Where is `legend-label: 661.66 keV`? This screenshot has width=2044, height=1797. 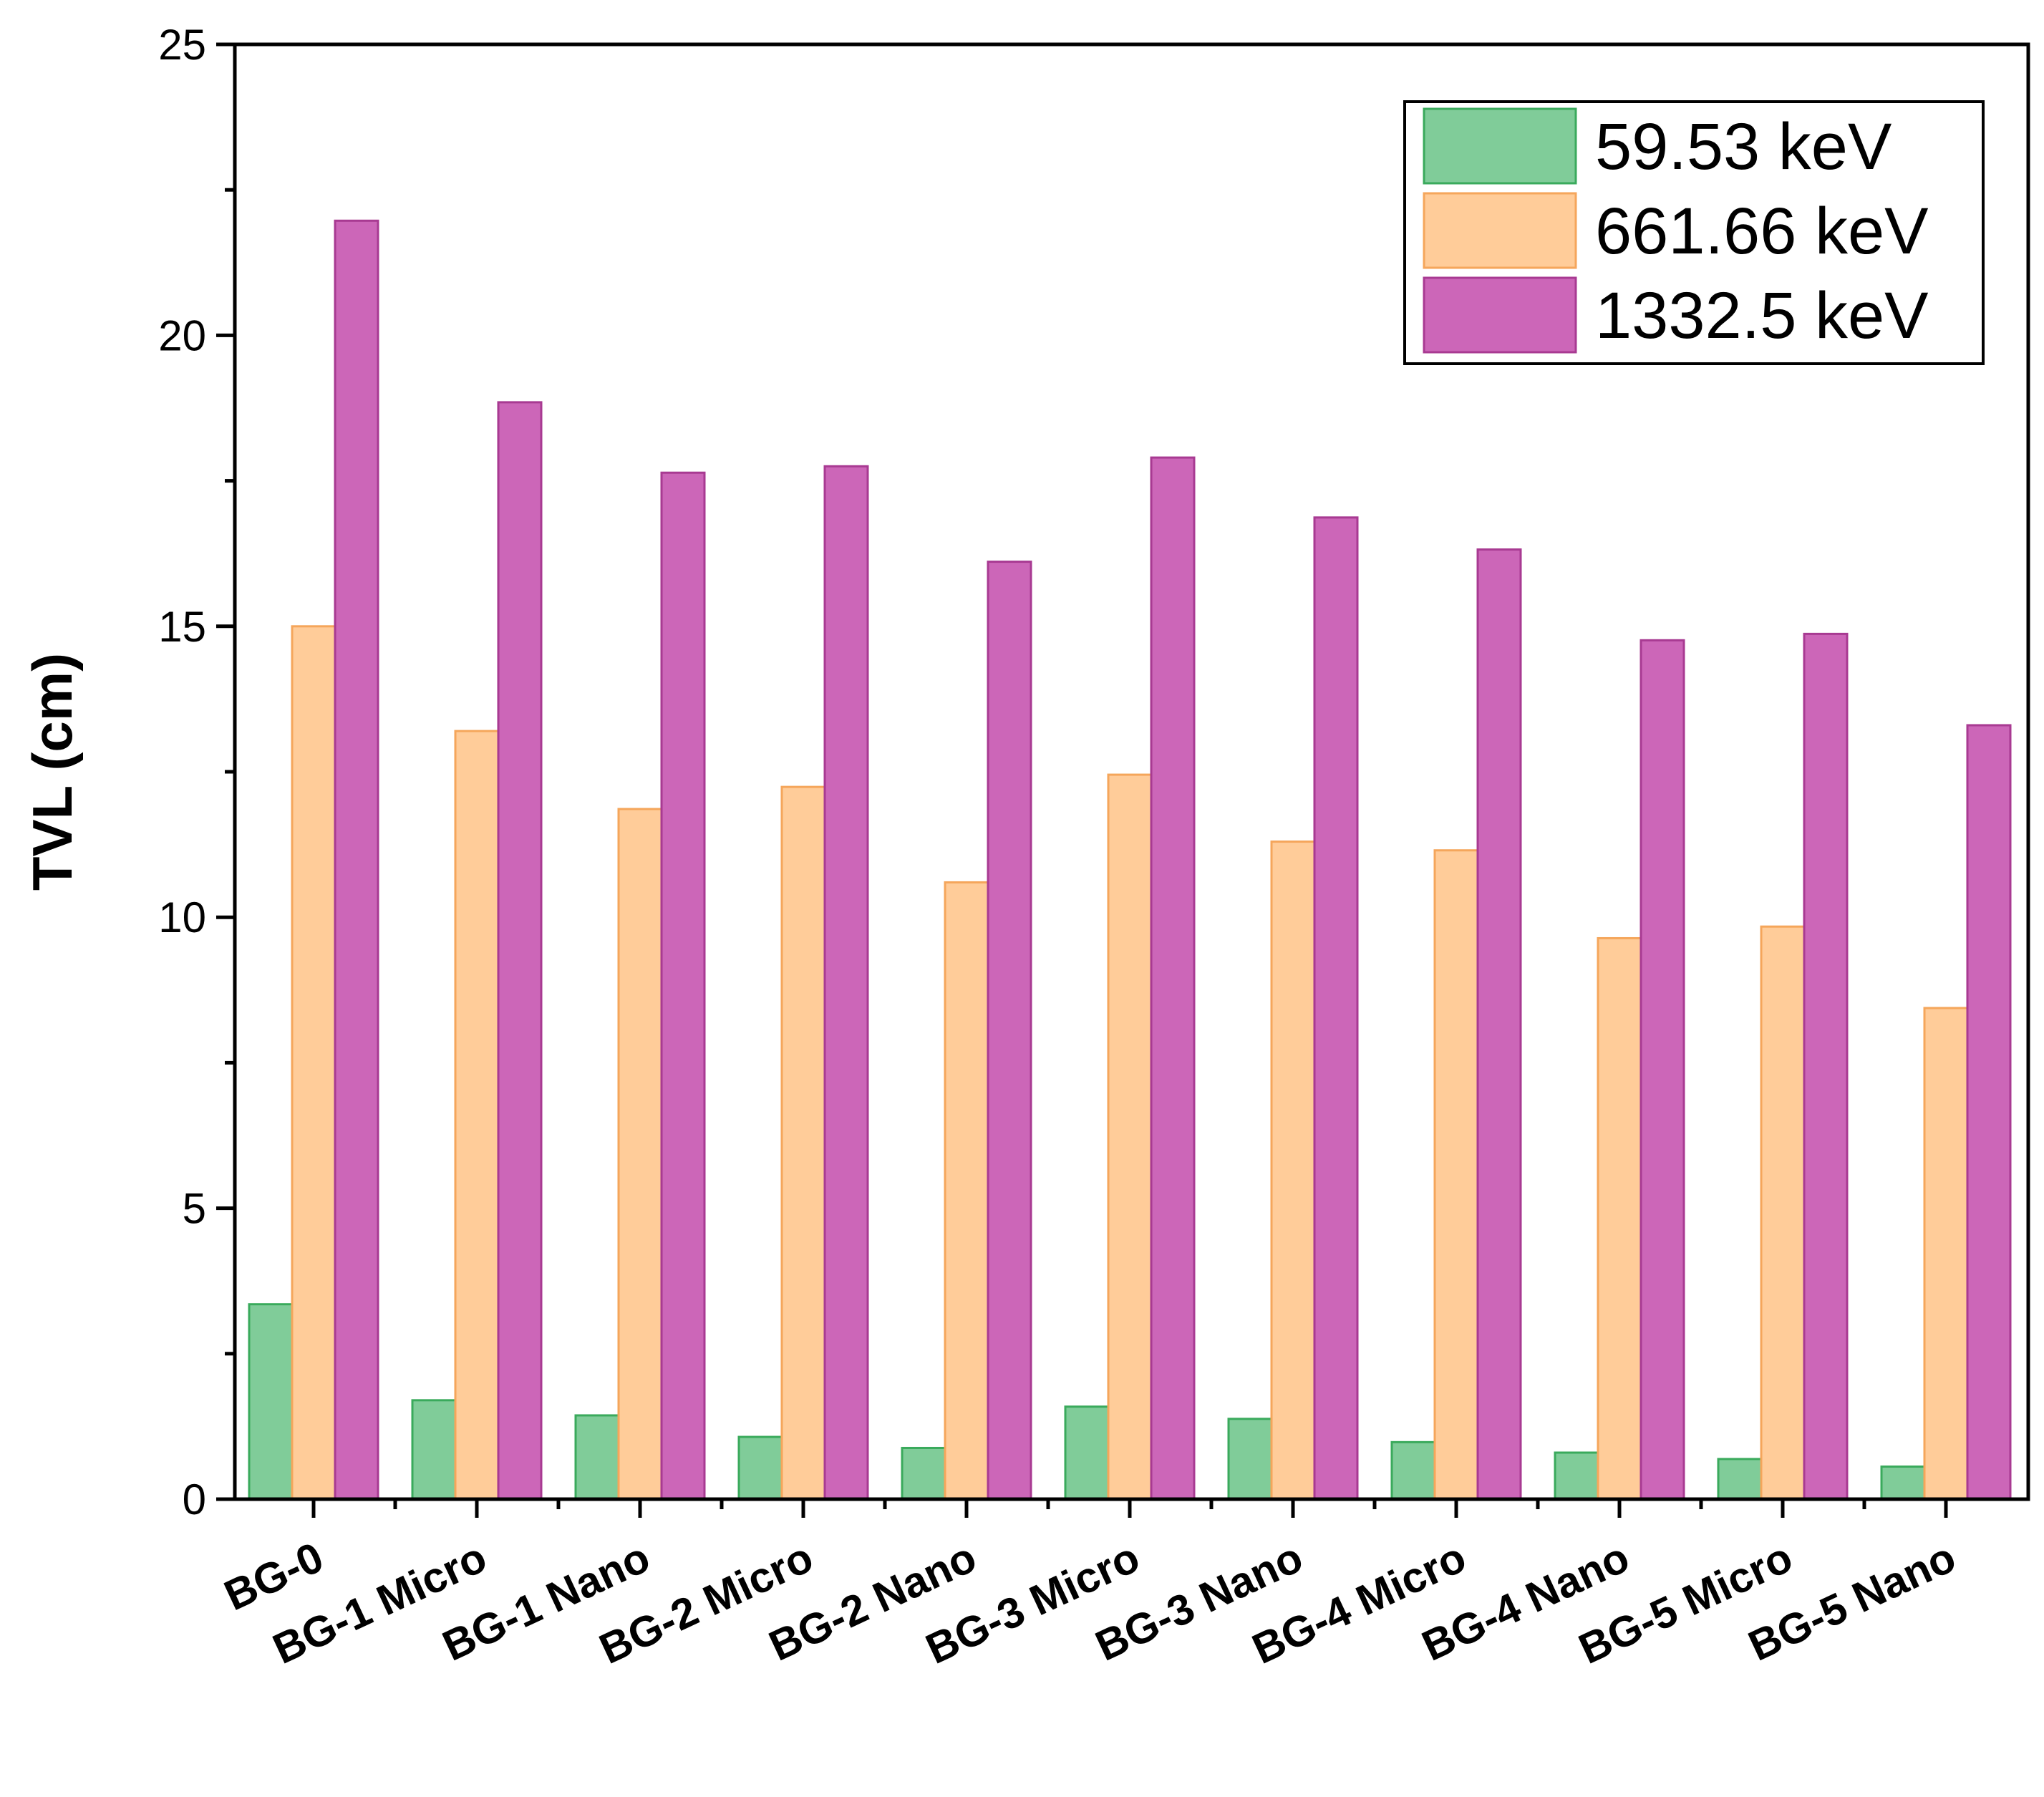 legend-label: 661.66 keV is located at coordinates (1761, 231).